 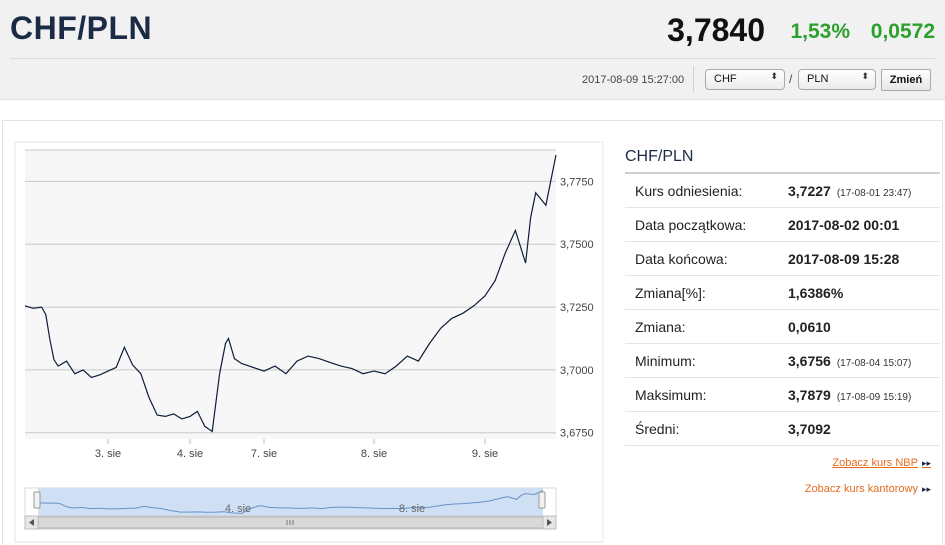 What do you see at coordinates (837, 79) in the screenshot?
I see `to-currency-select: PLN ⬍` at bounding box center [837, 79].